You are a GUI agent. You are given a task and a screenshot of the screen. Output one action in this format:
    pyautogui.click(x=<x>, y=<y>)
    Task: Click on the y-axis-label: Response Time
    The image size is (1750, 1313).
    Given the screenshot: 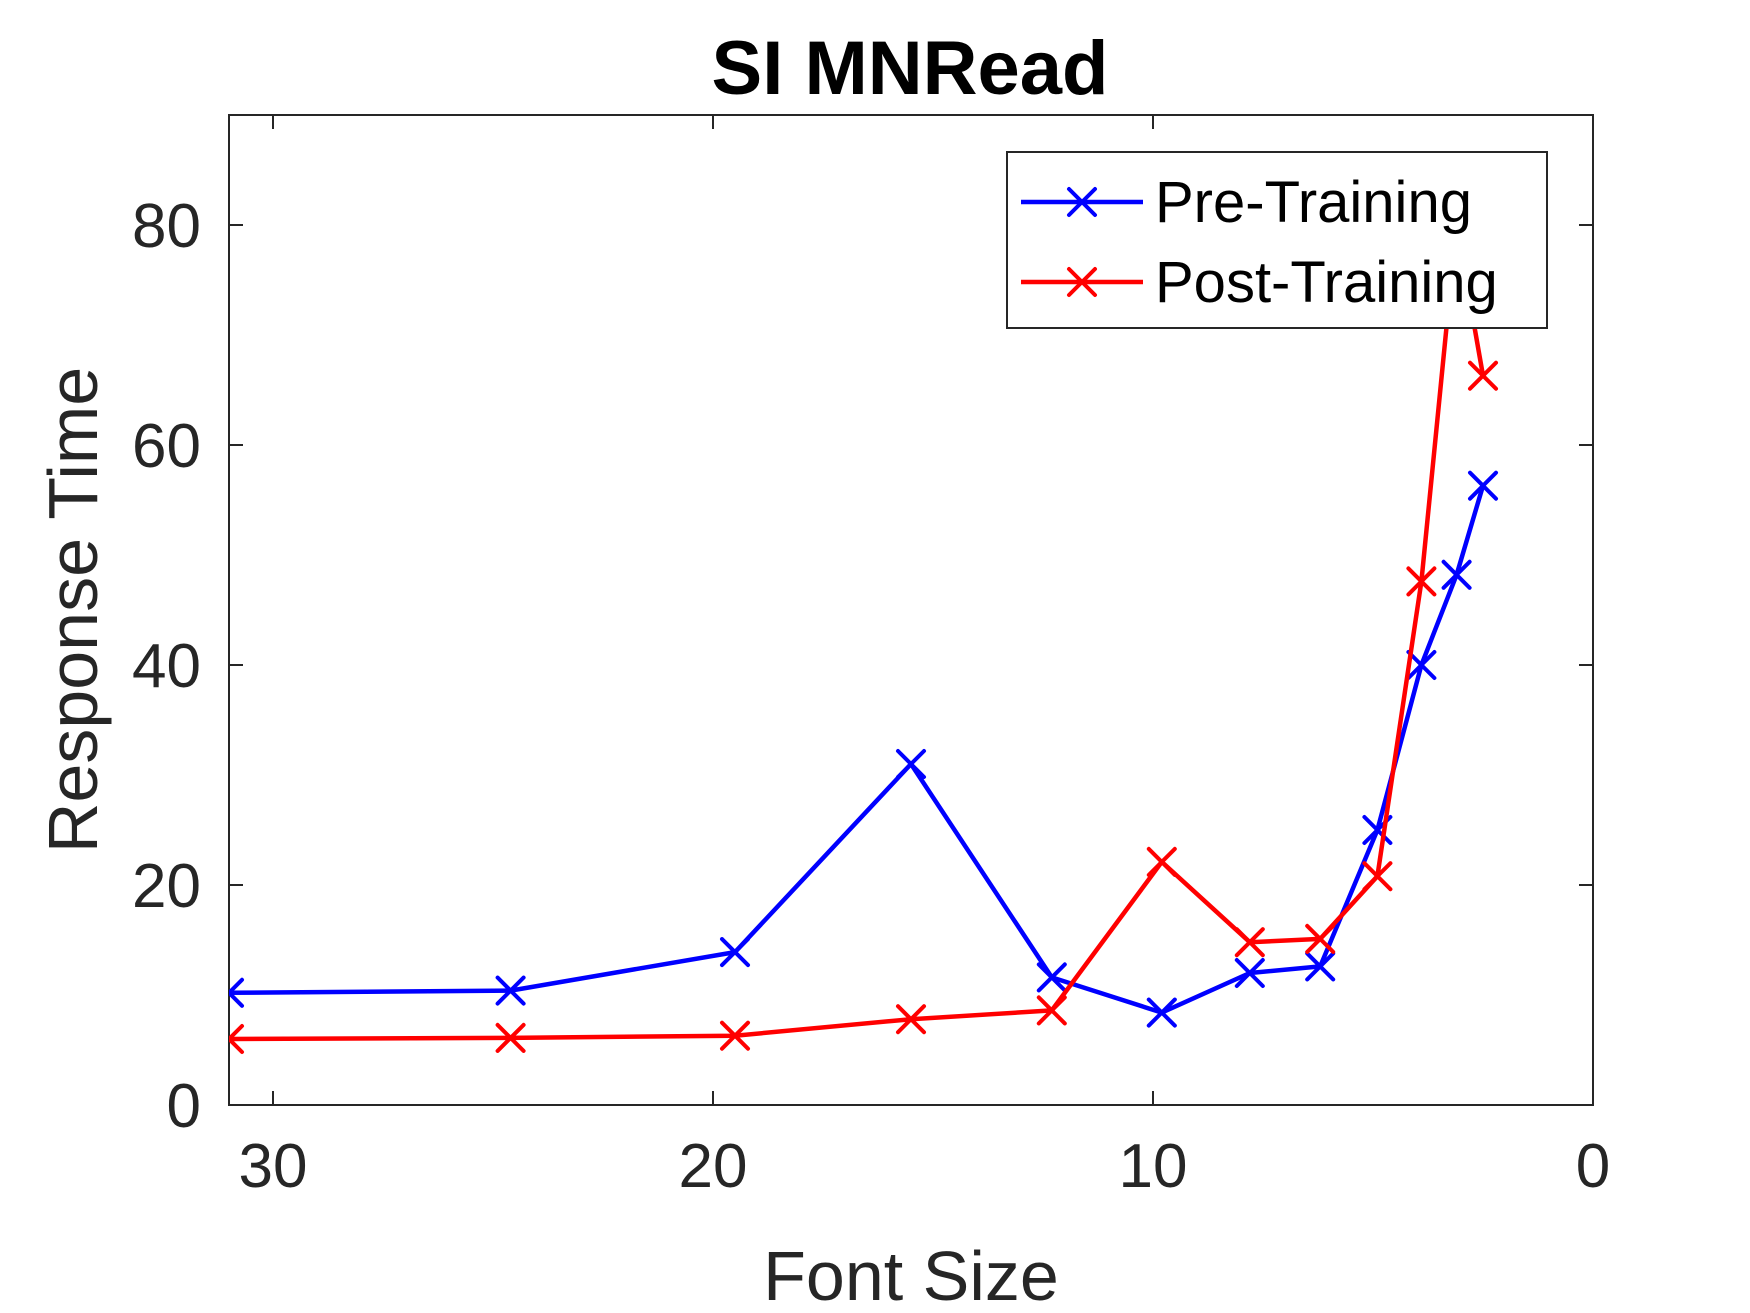 What is the action you would take?
    pyautogui.click(x=73, y=610)
    